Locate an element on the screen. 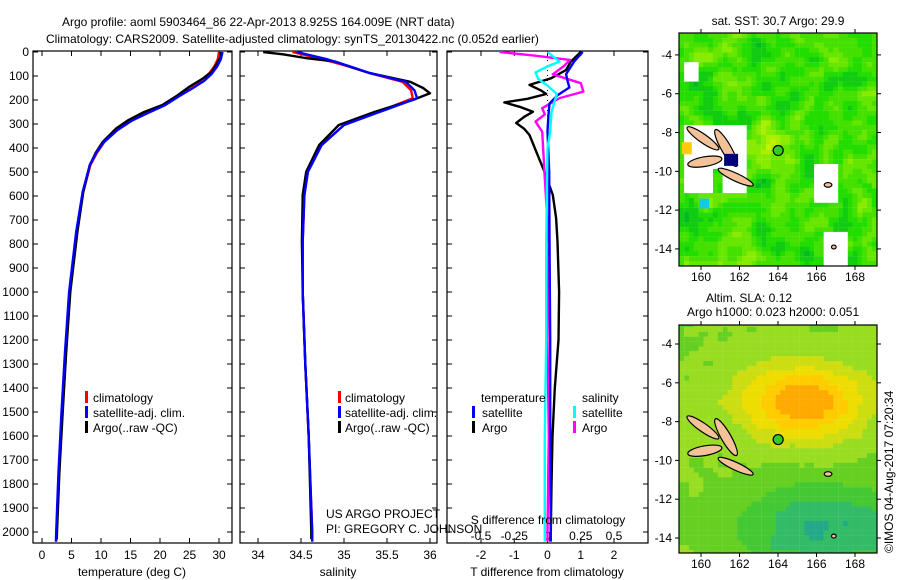 Image resolution: width=900 pixels, height=580 pixels. island-landmass is located at coordinates (828, 184).